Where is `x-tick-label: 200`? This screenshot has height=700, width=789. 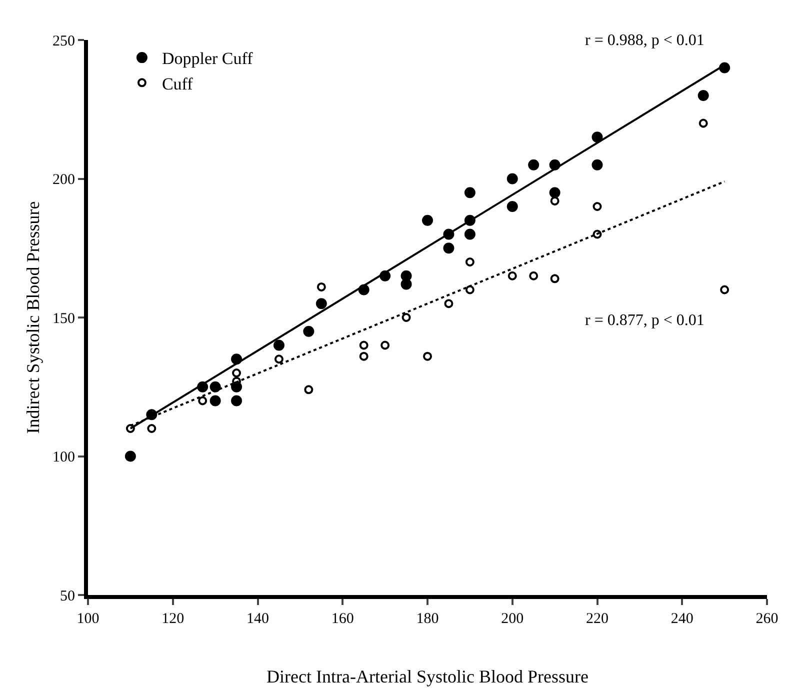 x-tick-label: 200 is located at coordinates (512, 619).